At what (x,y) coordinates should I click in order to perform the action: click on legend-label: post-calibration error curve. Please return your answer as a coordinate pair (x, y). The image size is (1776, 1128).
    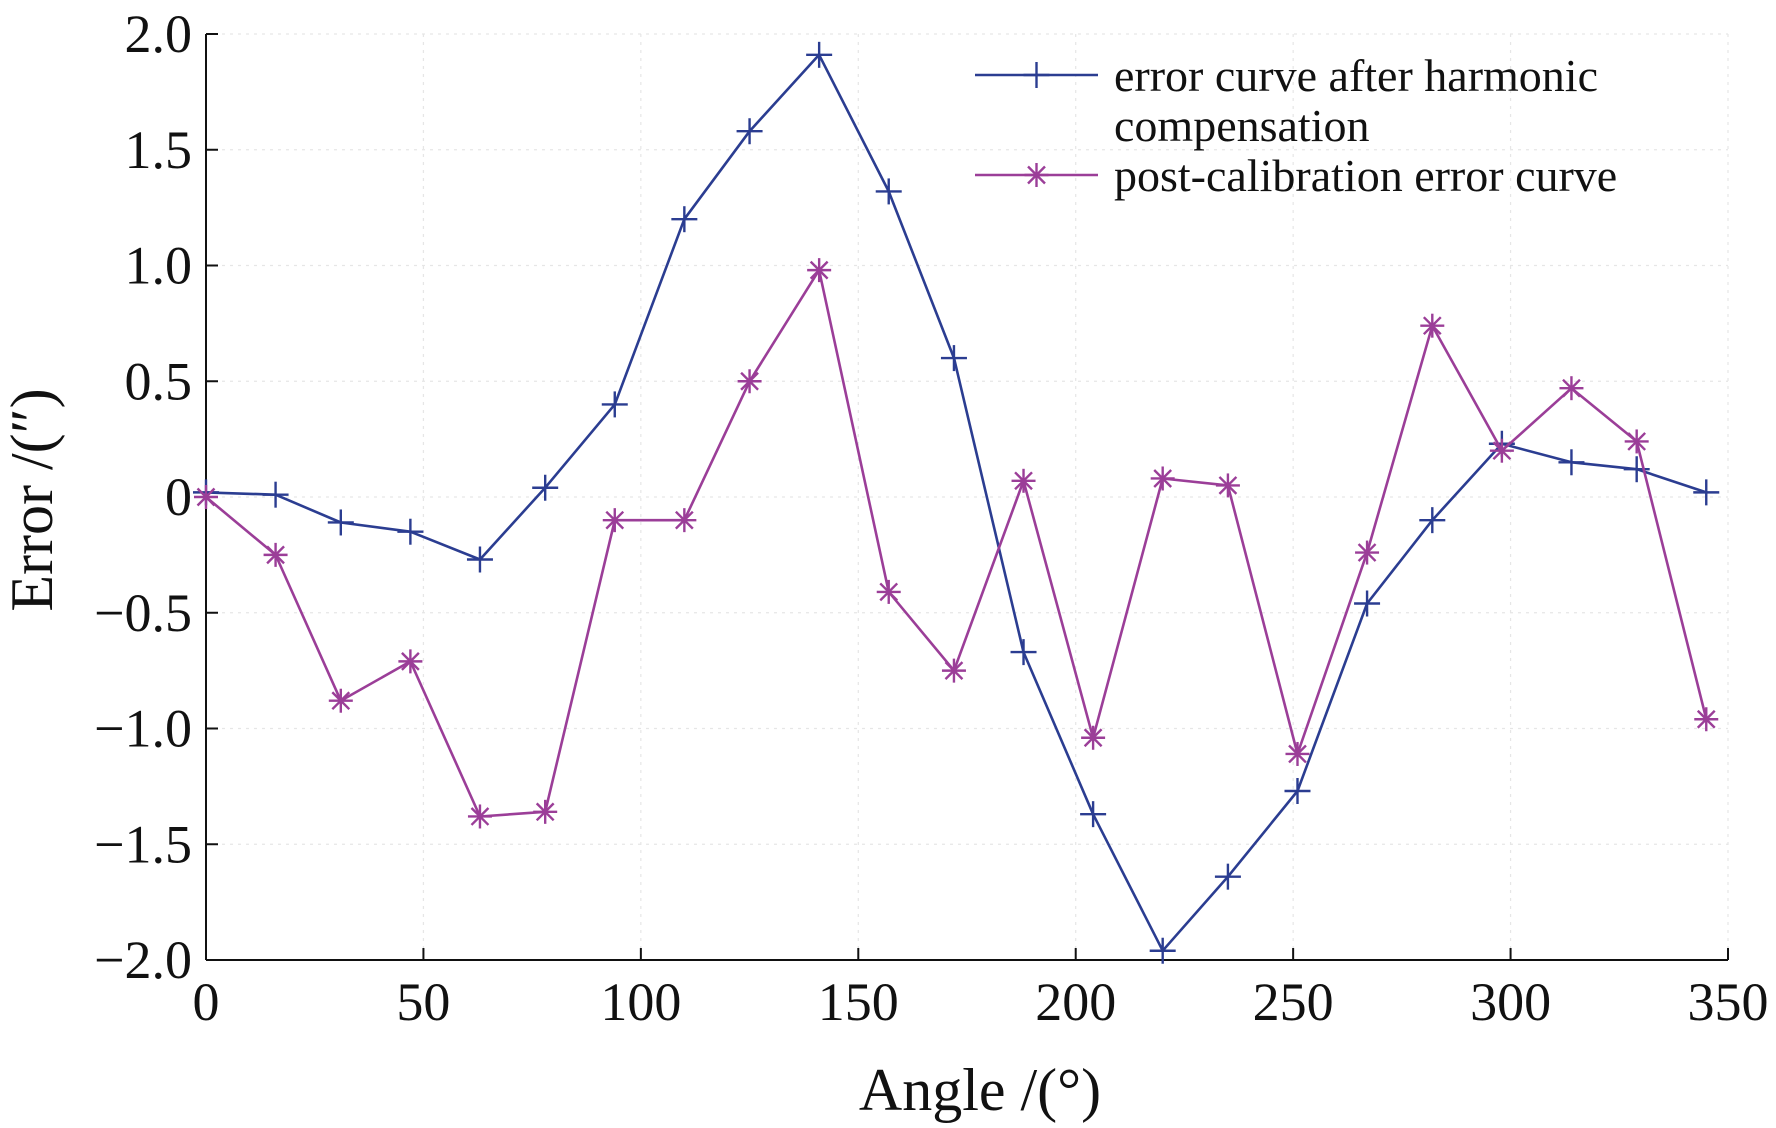
    Looking at the image, I should click on (1365, 175).